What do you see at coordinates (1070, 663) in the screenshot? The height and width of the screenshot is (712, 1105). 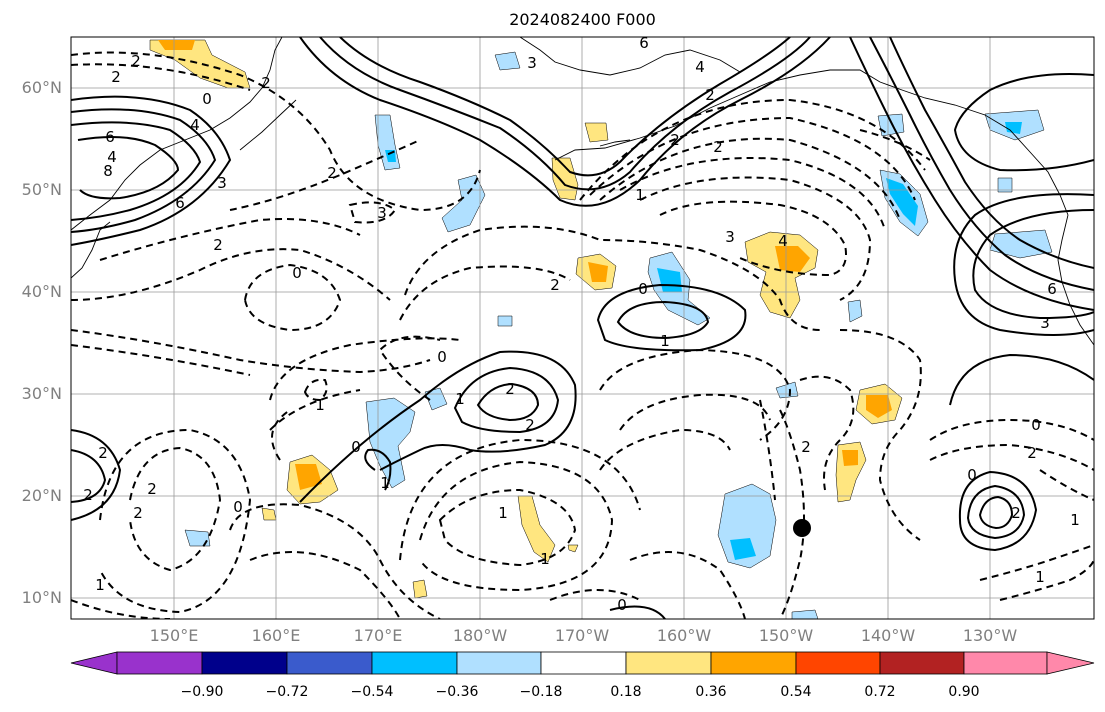 I see `colorbar-extend-high` at bounding box center [1070, 663].